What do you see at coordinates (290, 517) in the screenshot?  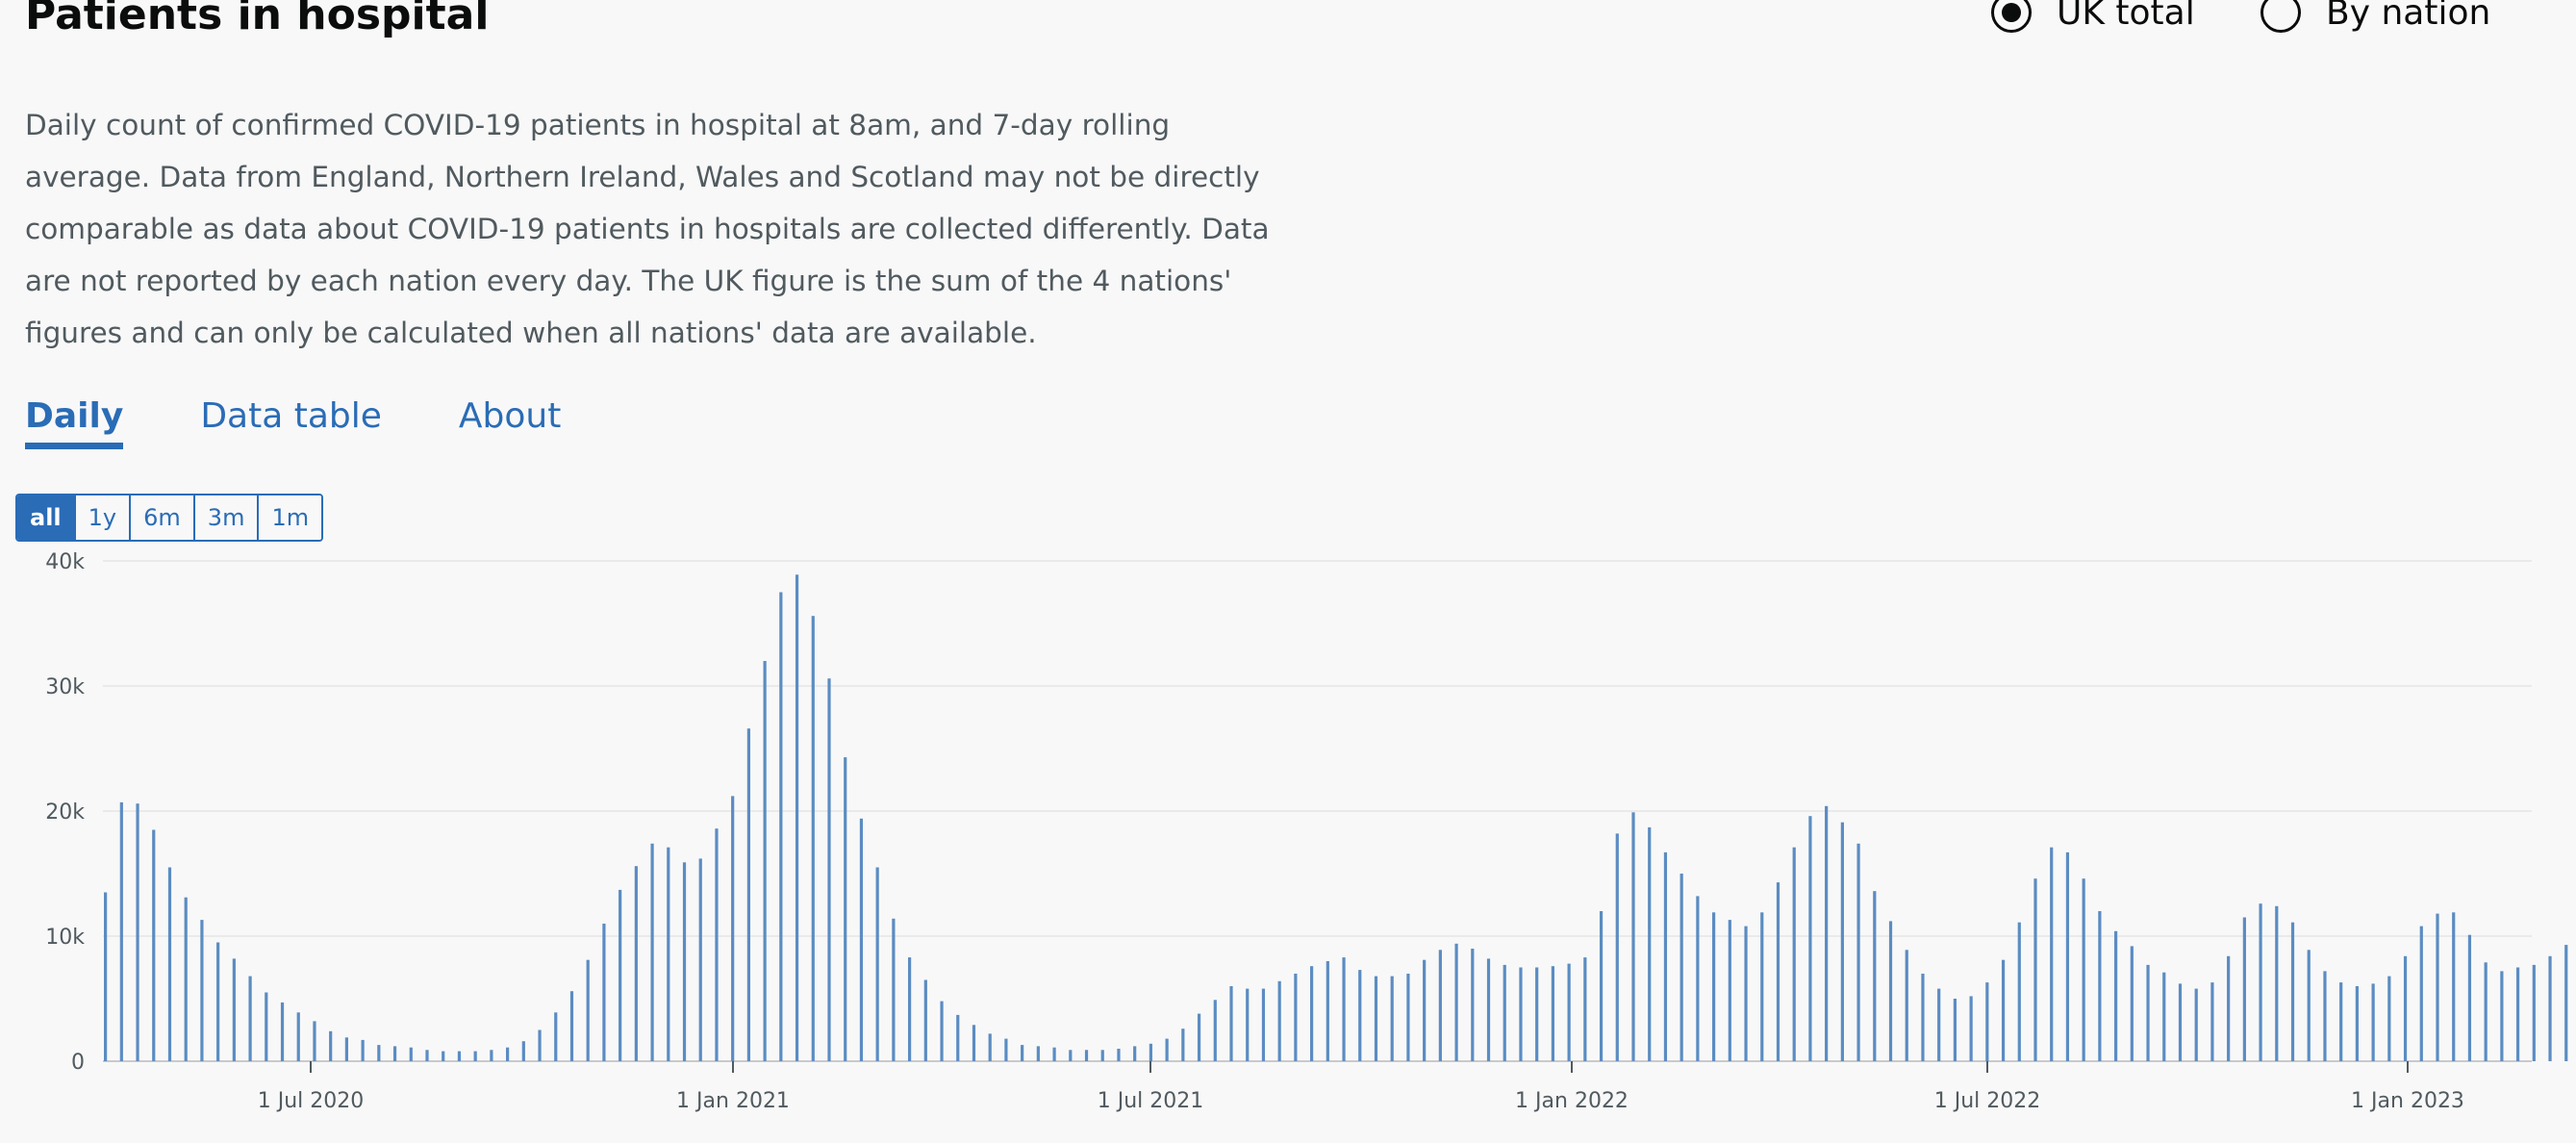 I see `range-1m-button: 1m` at bounding box center [290, 517].